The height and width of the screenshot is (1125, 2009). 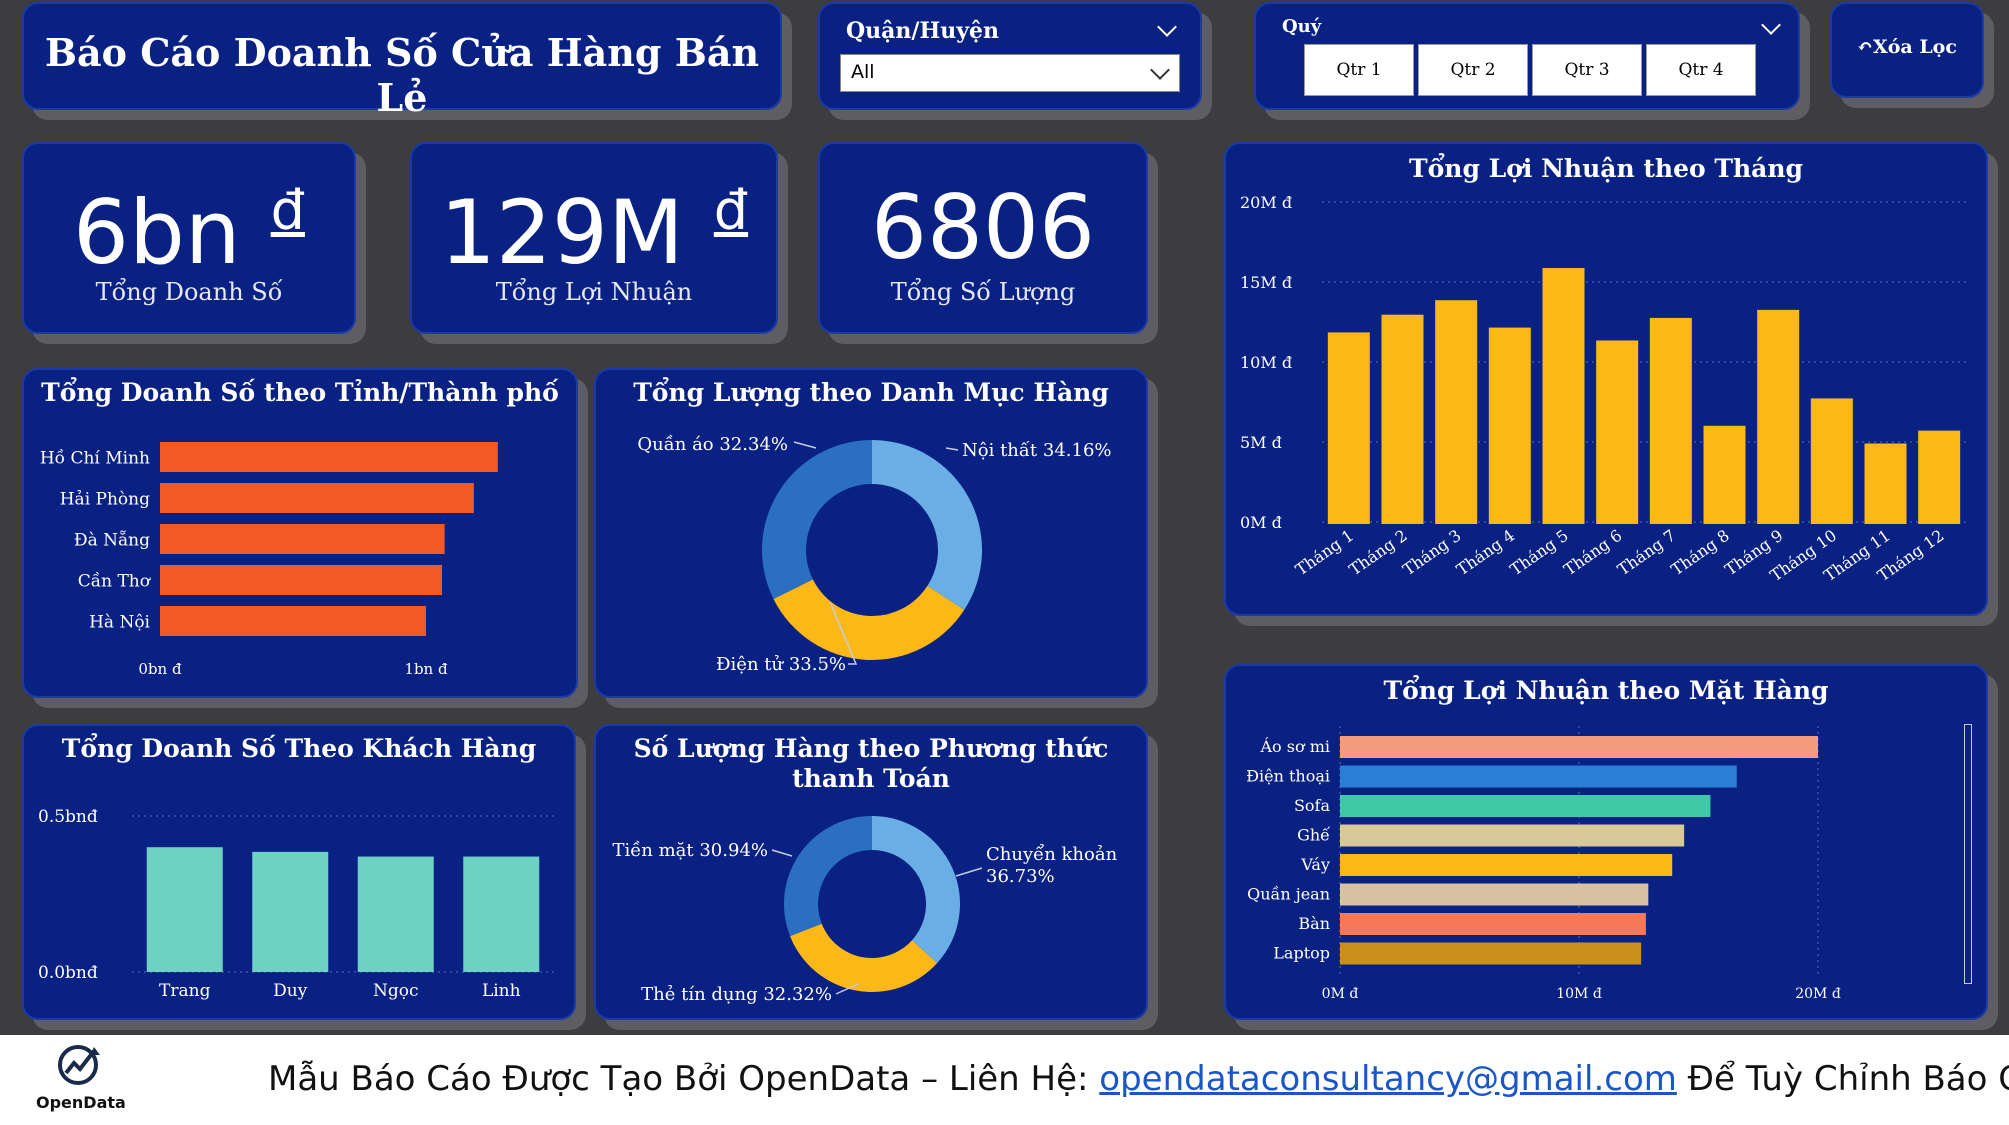 What do you see at coordinates (296, 904) in the screenshot?
I see `revenue-by-customer-chart: 0.5bnđ 0.0bnđ Trang Duy Ngọc Linh` at bounding box center [296, 904].